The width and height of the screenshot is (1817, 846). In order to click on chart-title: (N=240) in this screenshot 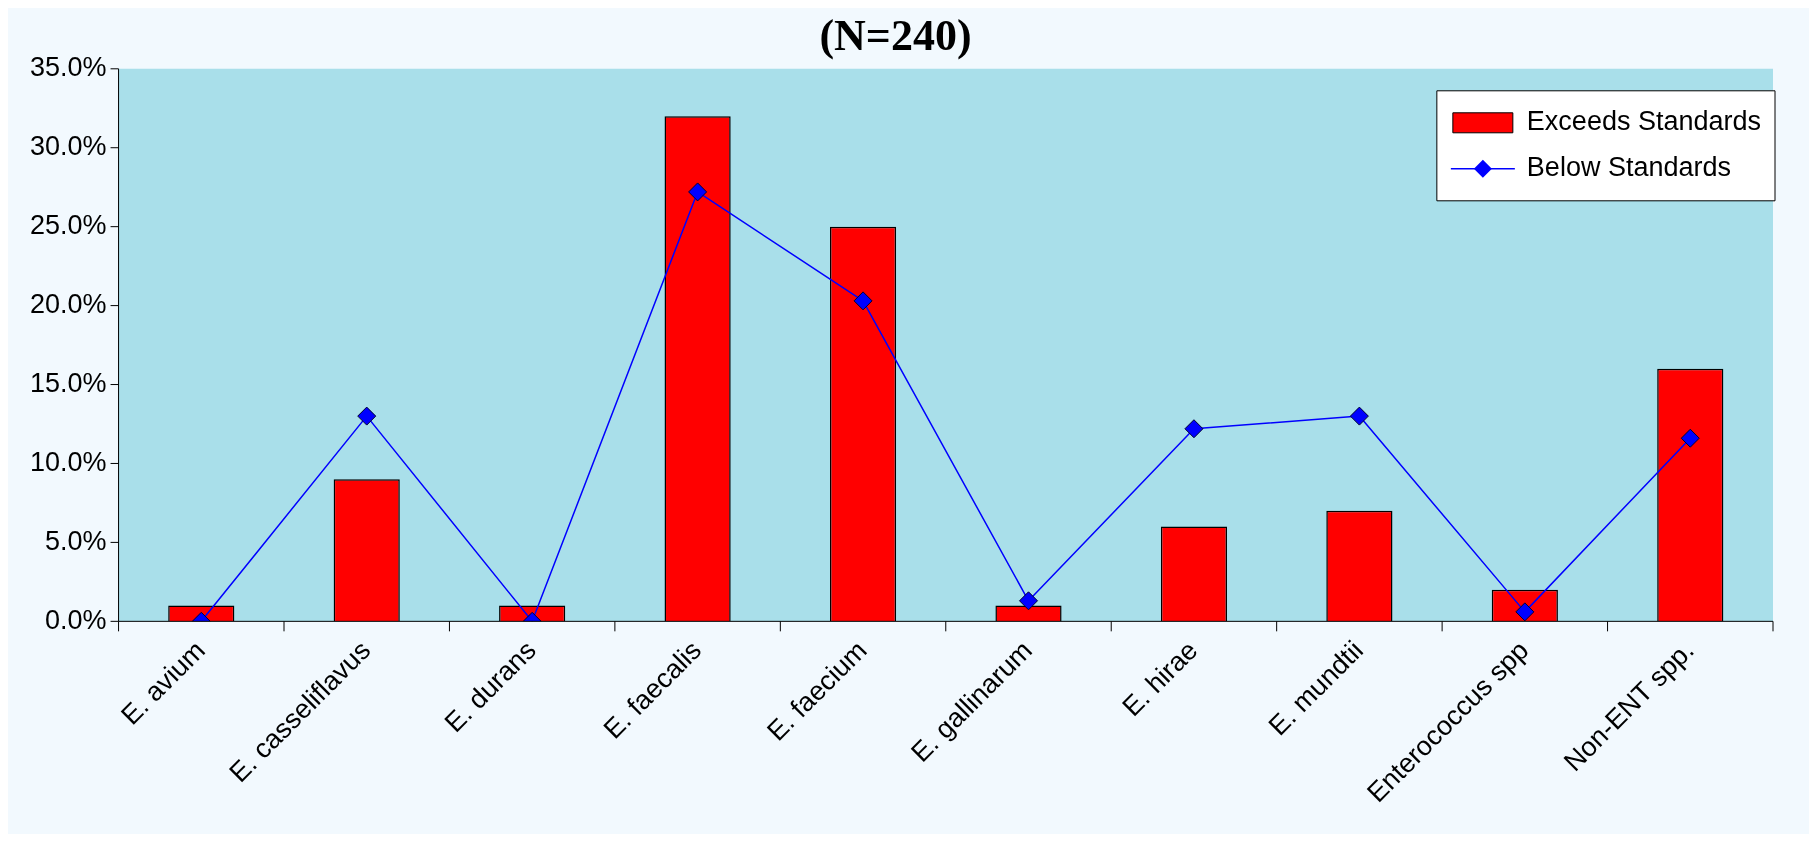, I will do `click(895, 35)`.